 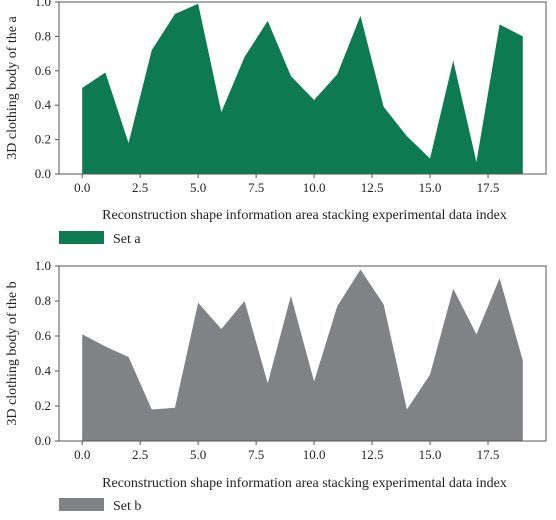 I want to click on legend-label: Set a, so click(x=127, y=239).